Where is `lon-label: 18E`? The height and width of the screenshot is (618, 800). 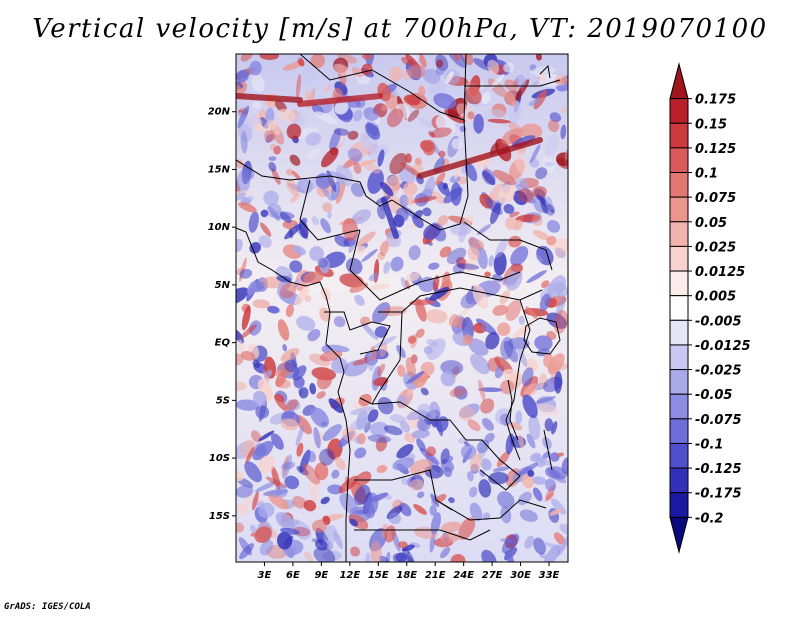
lon-label: 18E is located at coordinates (406, 575).